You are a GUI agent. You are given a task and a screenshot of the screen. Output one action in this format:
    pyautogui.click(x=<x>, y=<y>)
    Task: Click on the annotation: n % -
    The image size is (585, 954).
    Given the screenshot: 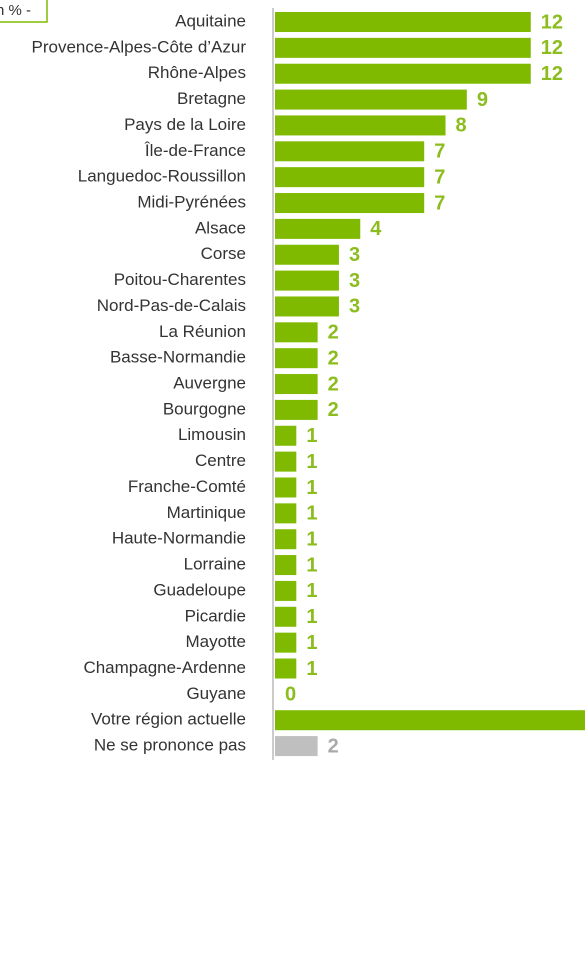 What is the action you would take?
    pyautogui.click(x=15, y=10)
    